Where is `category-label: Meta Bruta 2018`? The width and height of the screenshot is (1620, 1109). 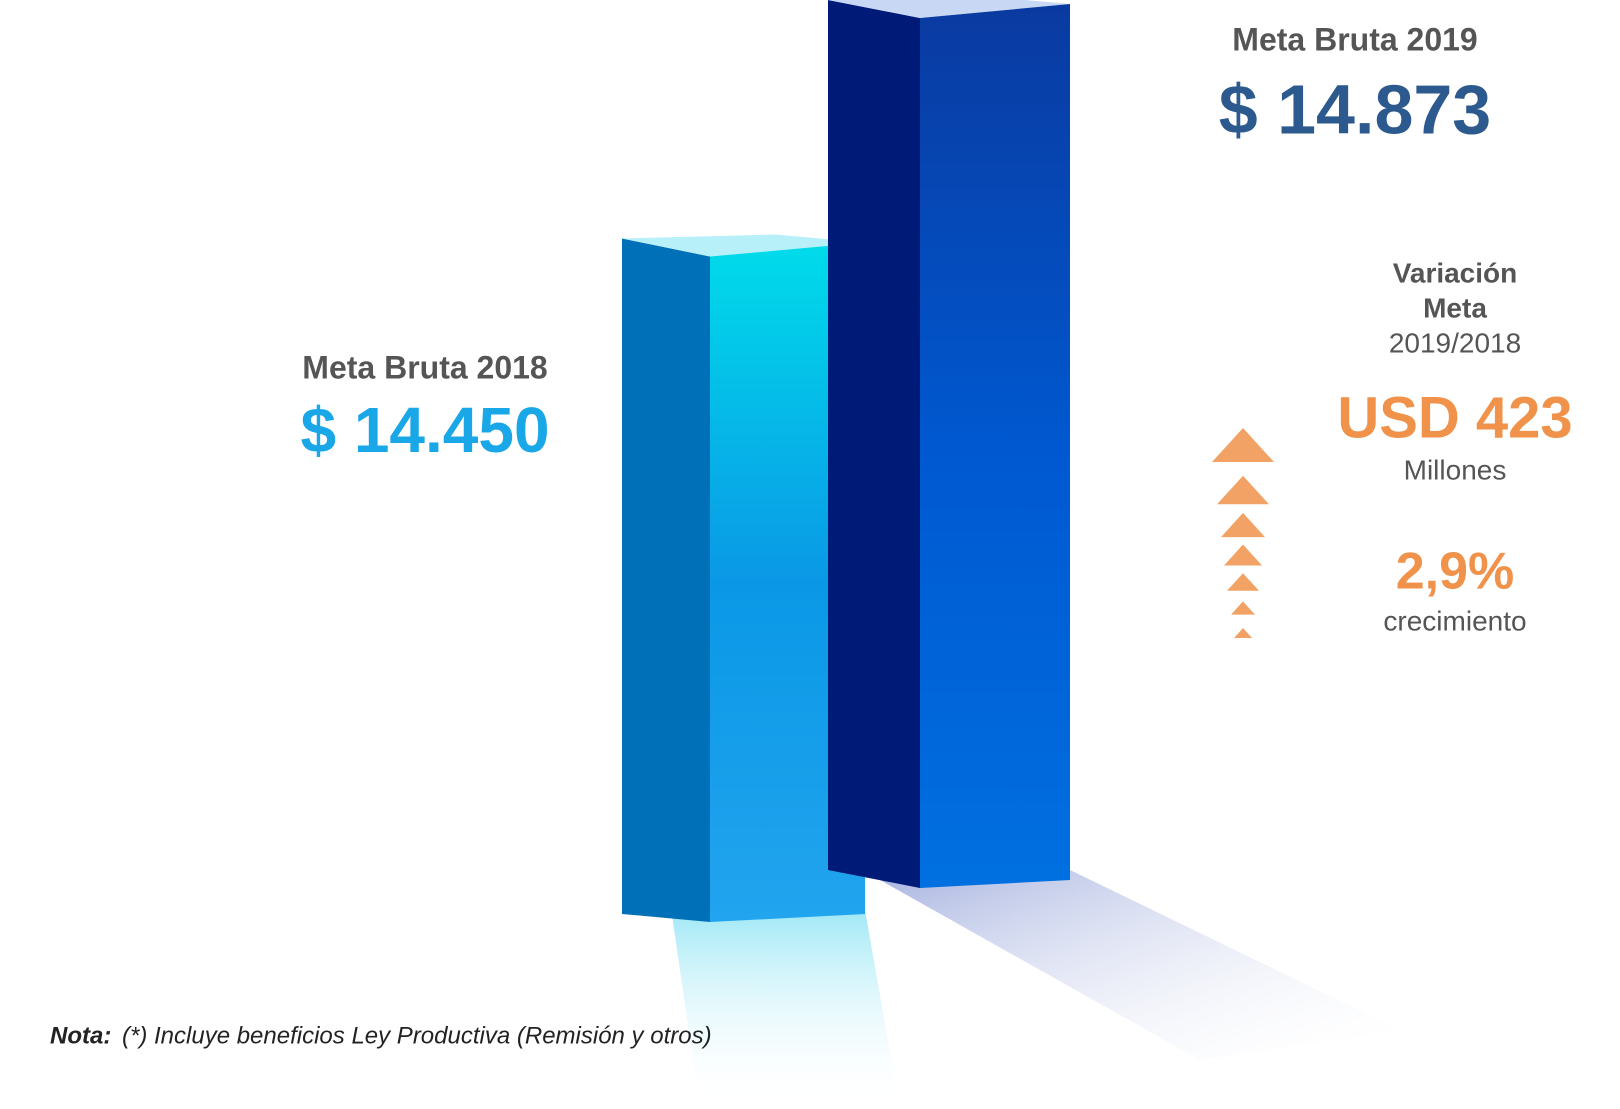
category-label: Meta Bruta 2018 is located at coordinates (424, 367).